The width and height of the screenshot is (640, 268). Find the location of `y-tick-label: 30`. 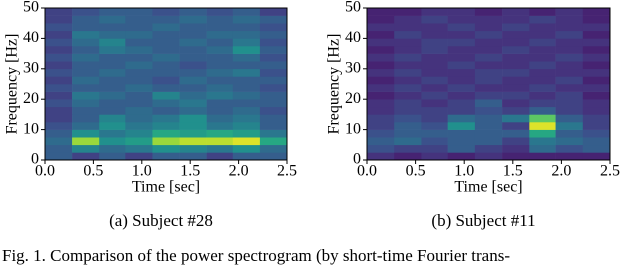

y-tick-label: 30 is located at coordinates (31, 67).